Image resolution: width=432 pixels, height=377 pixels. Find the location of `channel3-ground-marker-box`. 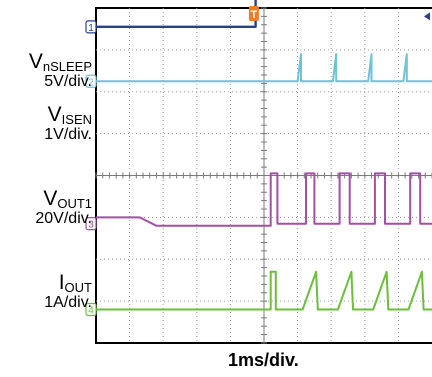

channel3-ground-marker-box is located at coordinates (91, 224).